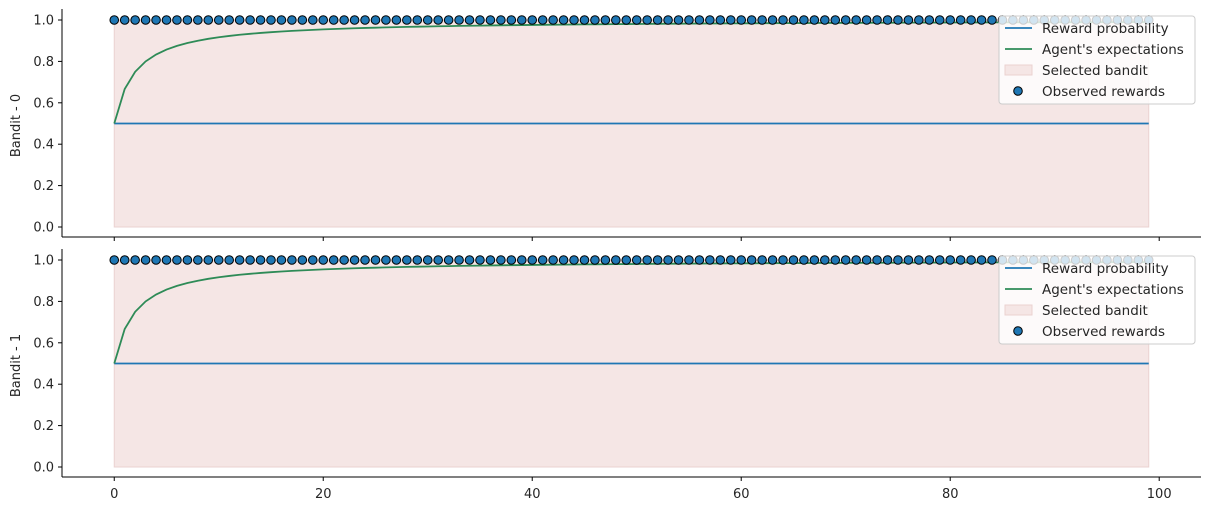 The image size is (1211, 511). What do you see at coordinates (1103, 92) in the screenshot?
I see `legend-label: Observed rewards` at bounding box center [1103, 92].